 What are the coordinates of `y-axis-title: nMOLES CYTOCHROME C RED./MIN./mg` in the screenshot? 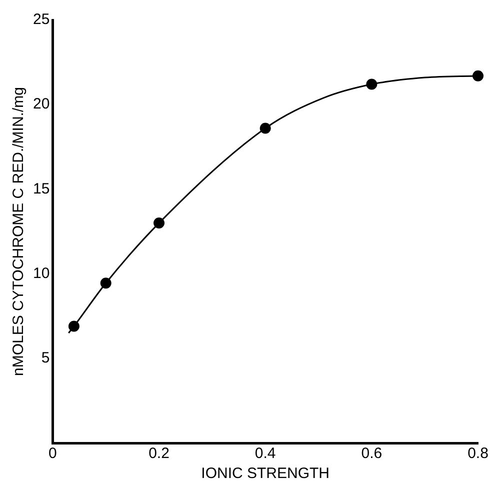 It's located at (19, 231).